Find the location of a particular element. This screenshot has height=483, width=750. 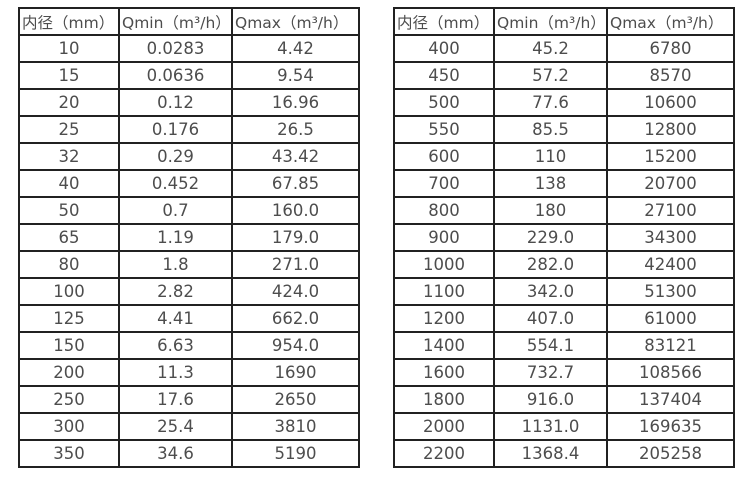

table-cell: 1368.4 is located at coordinates (550, 453).